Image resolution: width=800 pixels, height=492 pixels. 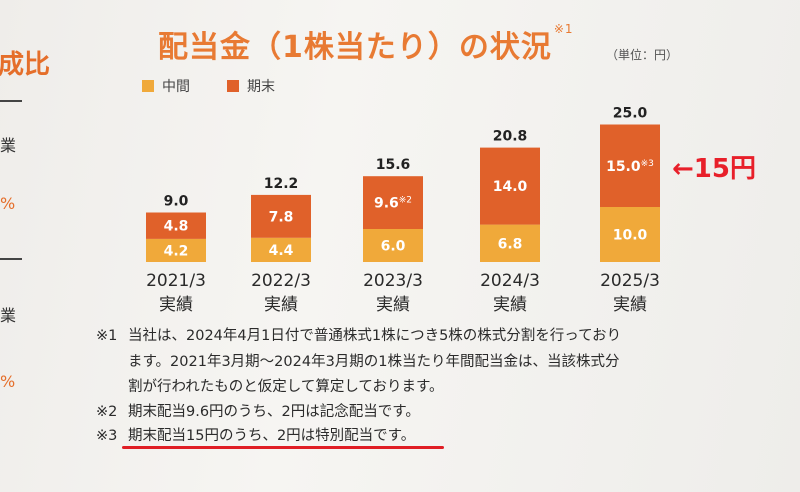 What do you see at coordinates (107, 436) in the screenshot?
I see `note-3-mark: ※3` at bounding box center [107, 436].